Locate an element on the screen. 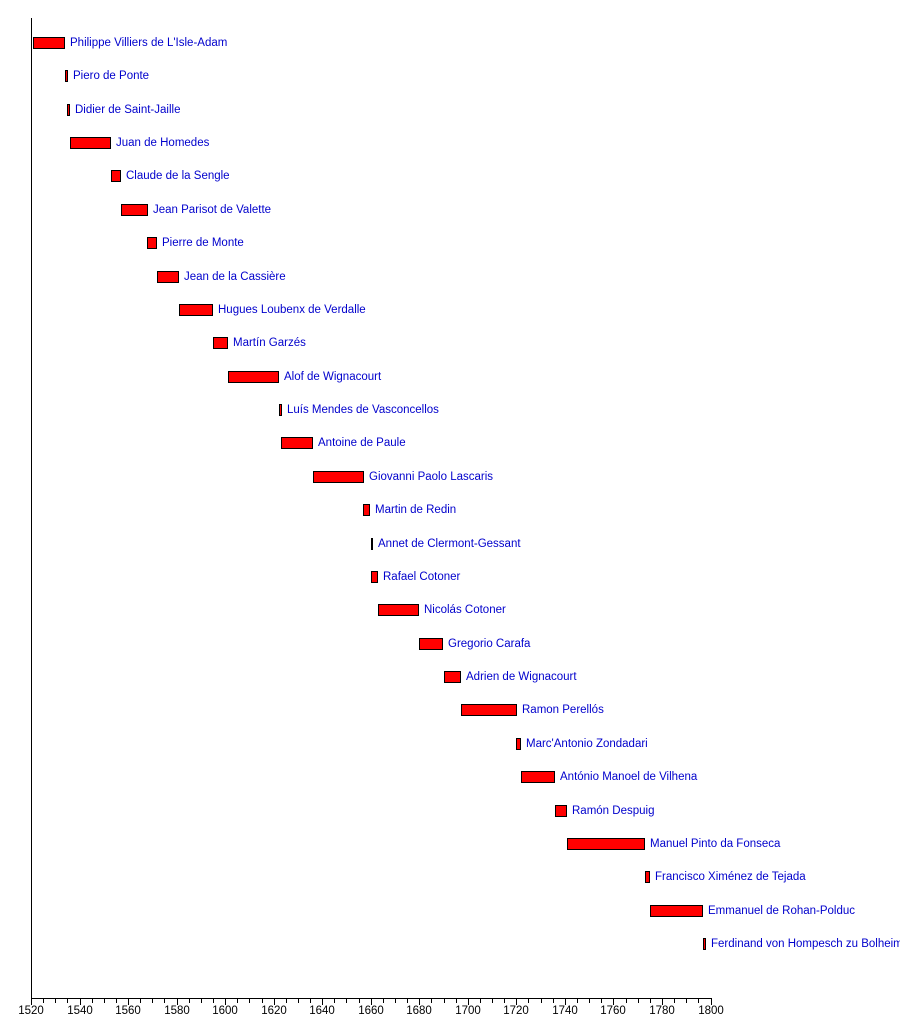  x-tick-label: 1680 is located at coordinates (419, 1011).